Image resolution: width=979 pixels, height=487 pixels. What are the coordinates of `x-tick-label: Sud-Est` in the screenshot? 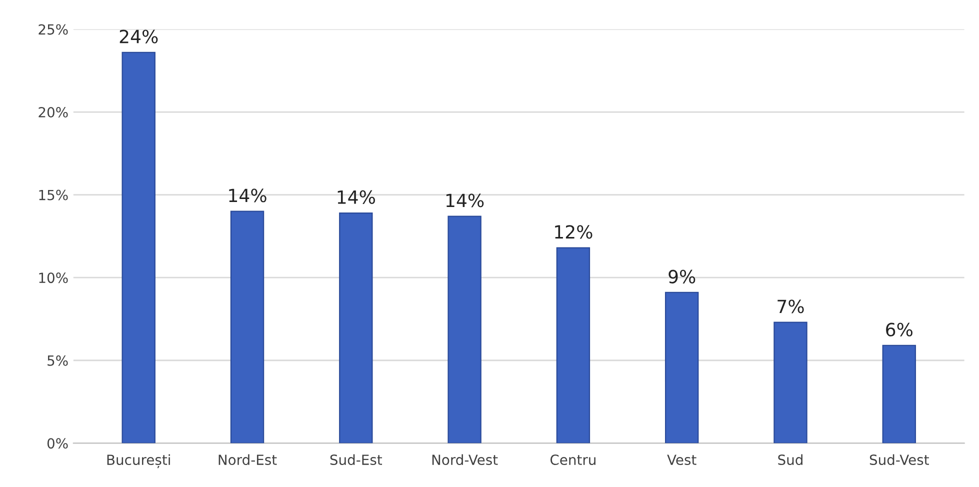 It's located at (356, 460).